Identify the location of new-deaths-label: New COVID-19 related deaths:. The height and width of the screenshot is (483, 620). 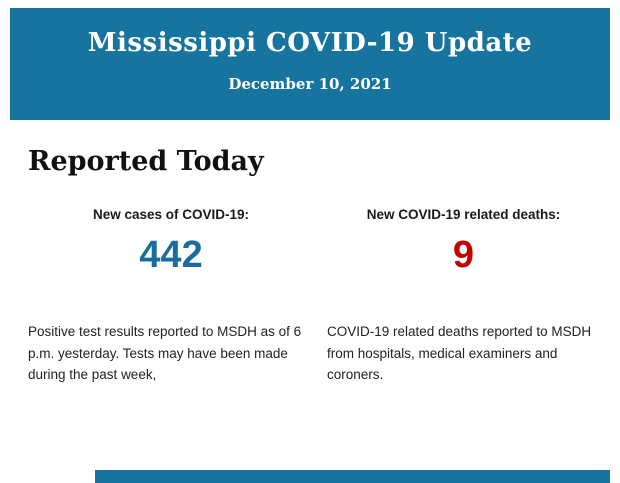
(463, 214).